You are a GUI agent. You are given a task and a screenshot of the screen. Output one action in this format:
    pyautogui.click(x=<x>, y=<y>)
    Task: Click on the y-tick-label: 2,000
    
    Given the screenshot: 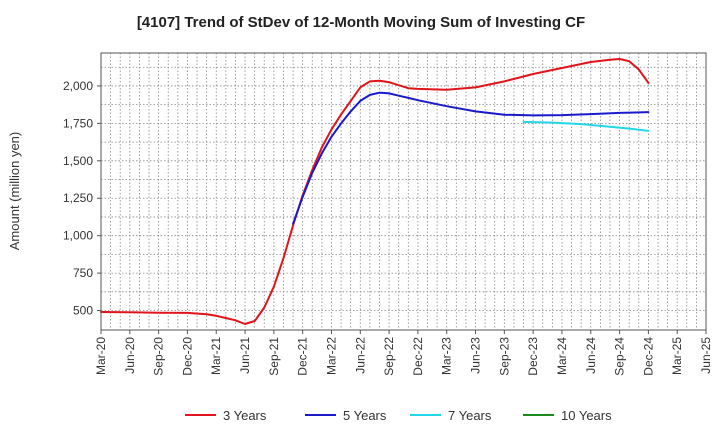 What is the action you would take?
    pyautogui.click(x=78, y=86)
    